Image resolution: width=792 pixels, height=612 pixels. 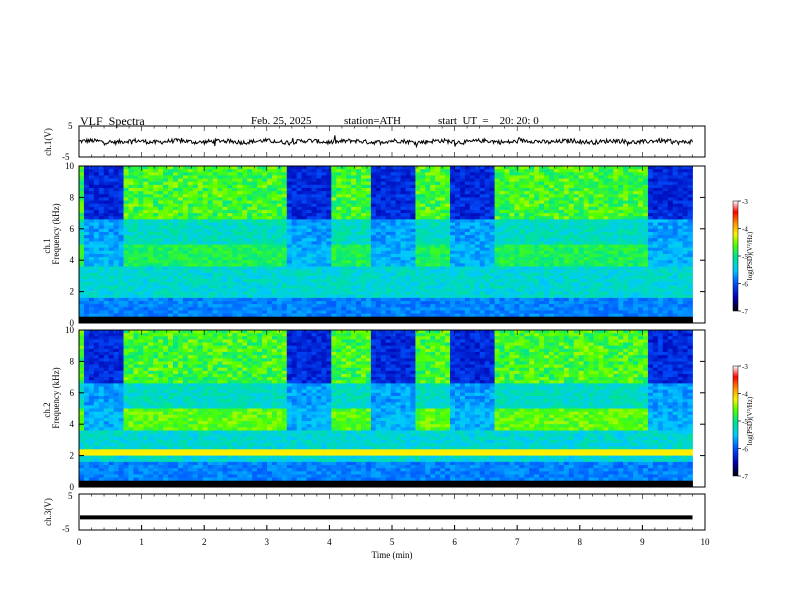 What do you see at coordinates (70, 126) in the screenshot?
I see `ch1-ytick-top: 5` at bounding box center [70, 126].